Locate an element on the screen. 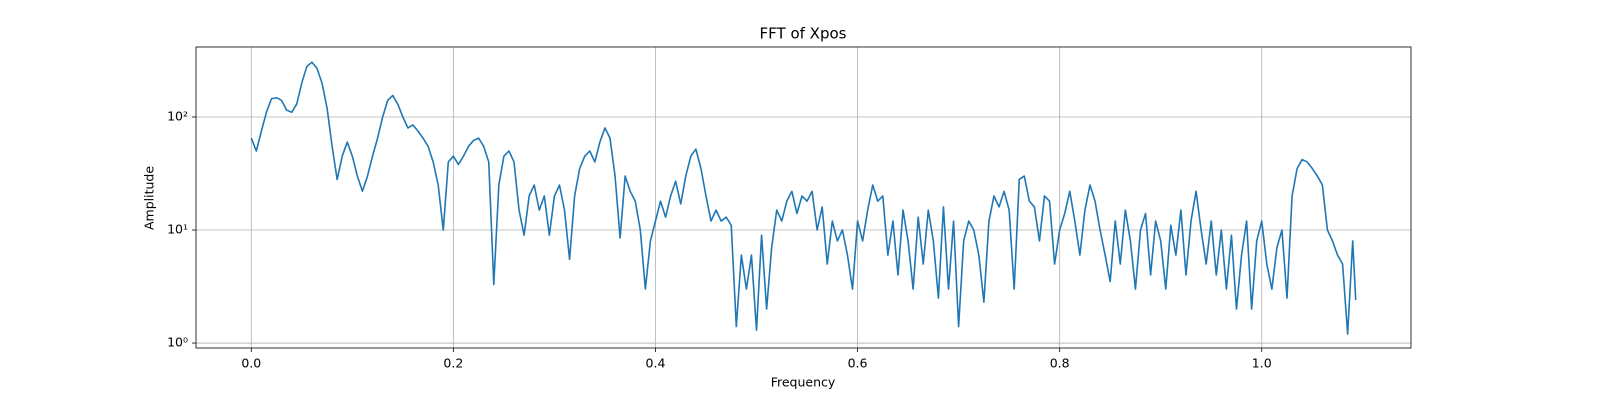 This screenshot has width=1600, height=400. y-tick-label: 10¹ is located at coordinates (177, 229).